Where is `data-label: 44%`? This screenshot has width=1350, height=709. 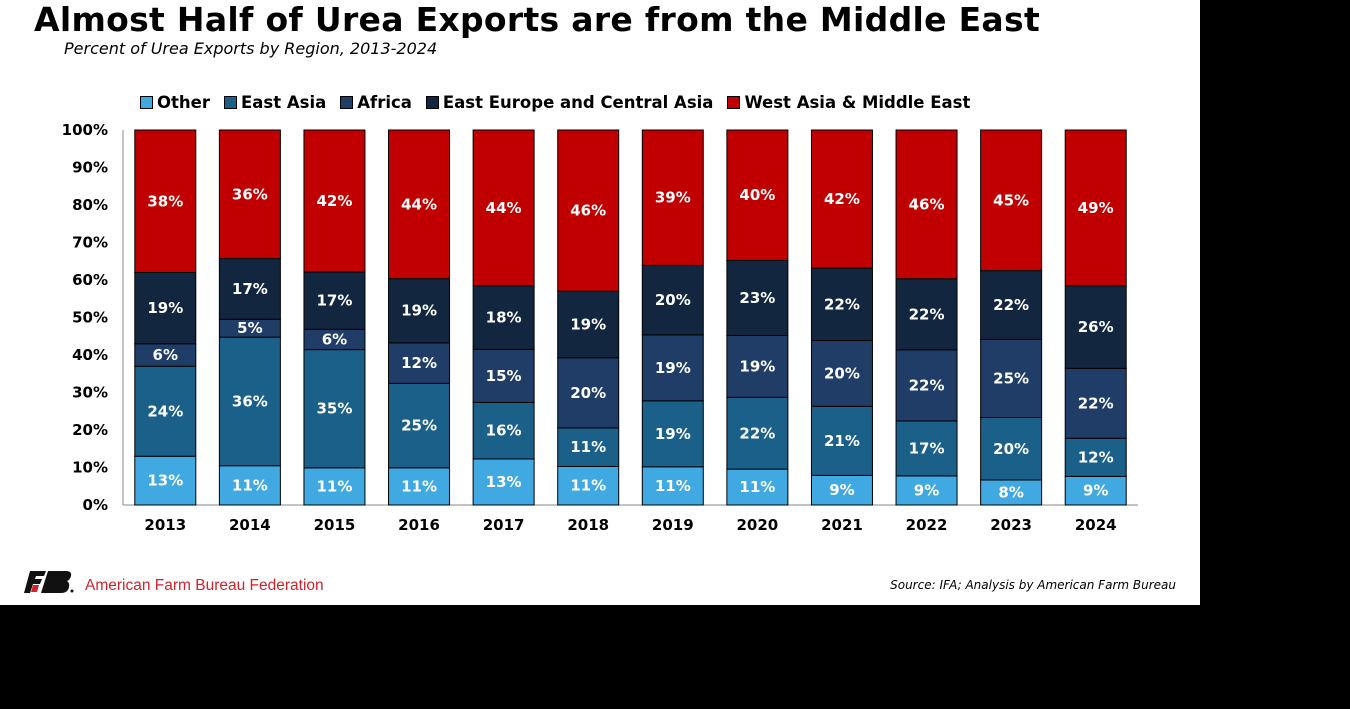
data-label: 44% is located at coordinates (419, 204).